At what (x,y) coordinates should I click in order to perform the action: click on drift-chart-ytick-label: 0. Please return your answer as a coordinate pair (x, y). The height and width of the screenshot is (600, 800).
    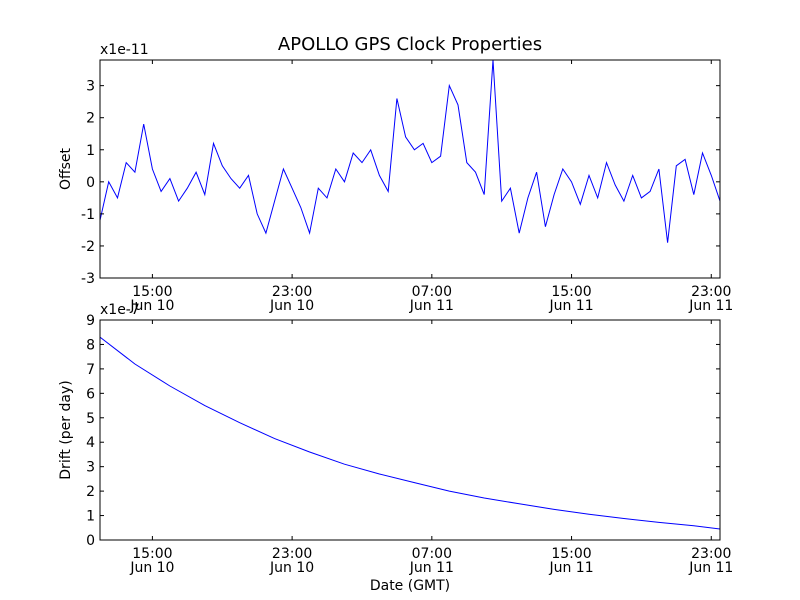
    Looking at the image, I should click on (90, 541).